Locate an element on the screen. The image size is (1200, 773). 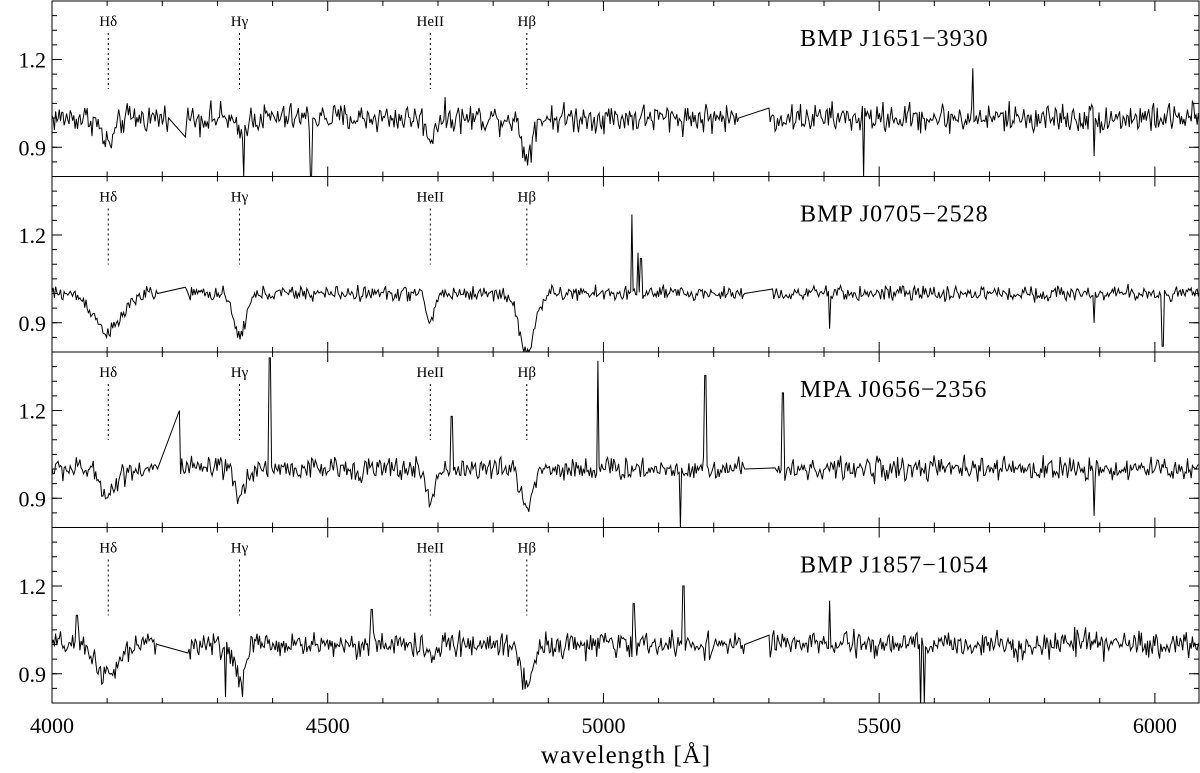
x-tick-label: 4000 is located at coordinates (52, 725).